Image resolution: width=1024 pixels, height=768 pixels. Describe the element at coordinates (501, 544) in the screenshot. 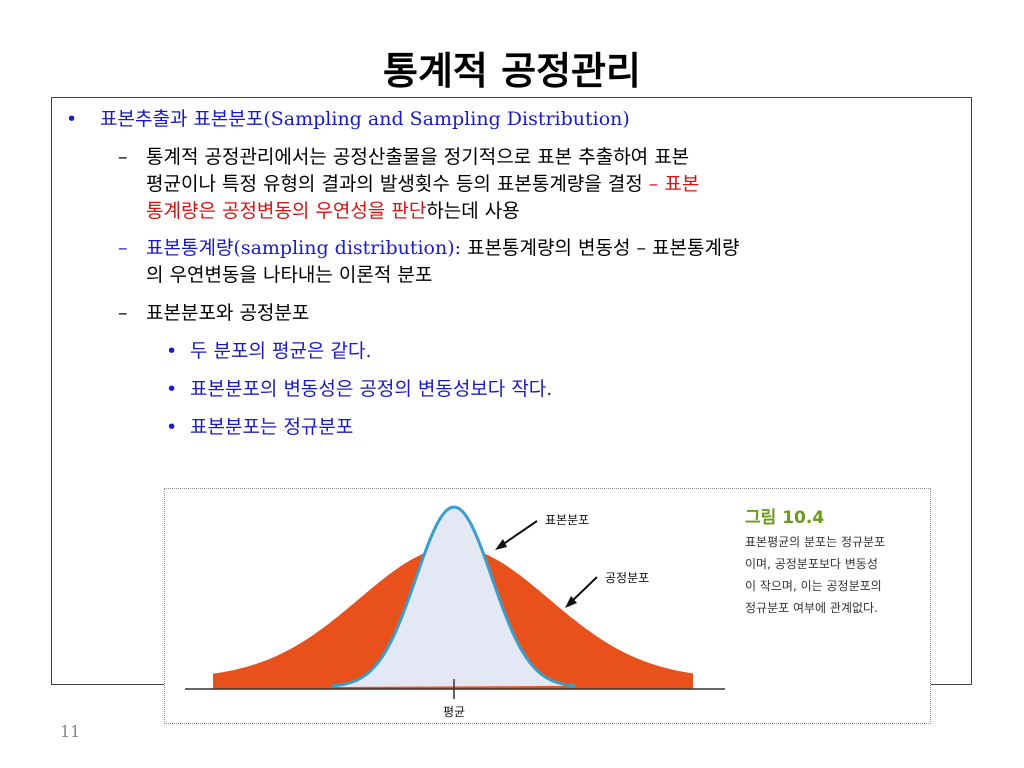

I see `sampling-arrowhead` at that location.